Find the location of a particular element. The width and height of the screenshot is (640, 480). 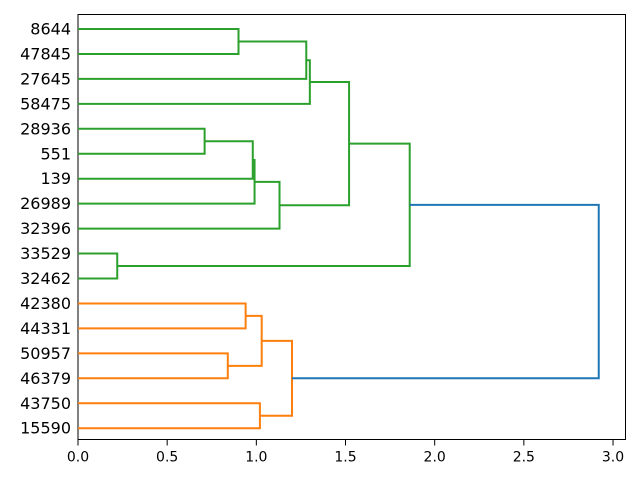

leaf-label-15590: 15590 is located at coordinates (45, 428).